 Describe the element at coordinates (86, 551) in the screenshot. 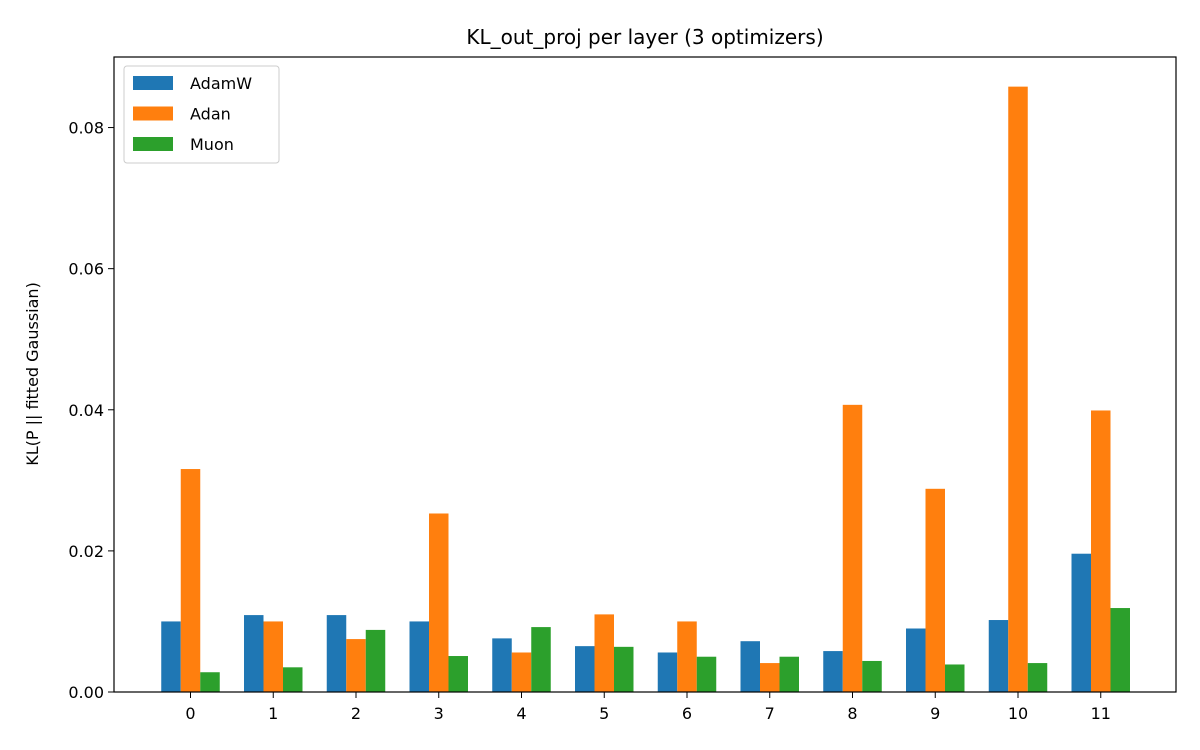

I see `y-tick-label: 0.02` at that location.